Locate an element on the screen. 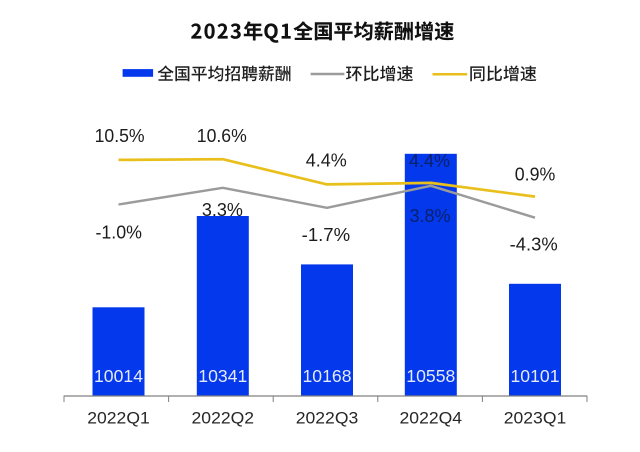 The height and width of the screenshot is (452, 640). svg-text: -1.7% is located at coordinates (326, 235).